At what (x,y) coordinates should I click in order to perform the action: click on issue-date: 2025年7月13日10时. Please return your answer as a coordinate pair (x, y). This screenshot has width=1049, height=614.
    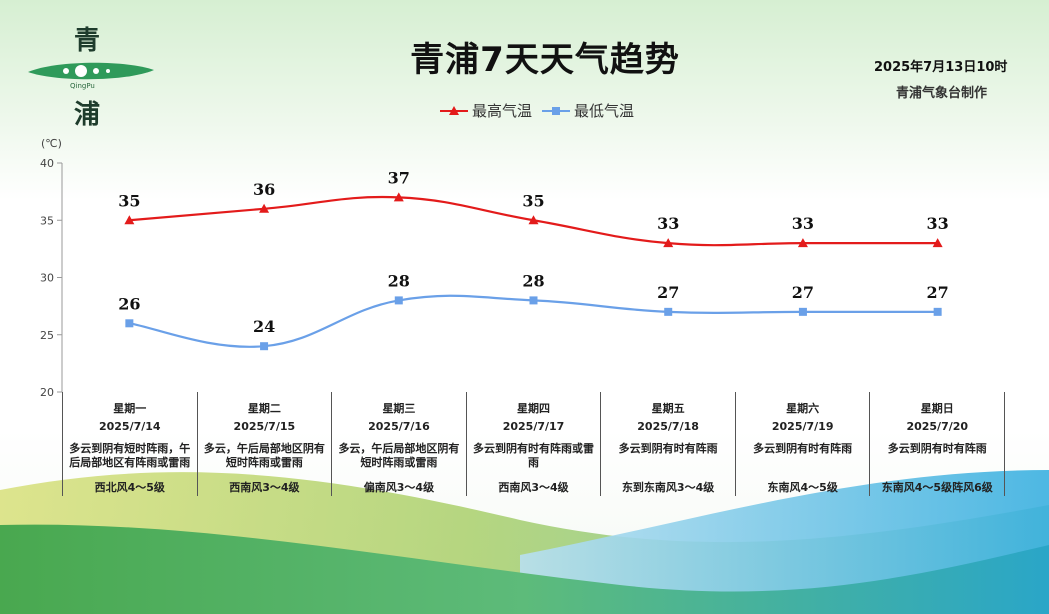
    Looking at the image, I should click on (941, 67).